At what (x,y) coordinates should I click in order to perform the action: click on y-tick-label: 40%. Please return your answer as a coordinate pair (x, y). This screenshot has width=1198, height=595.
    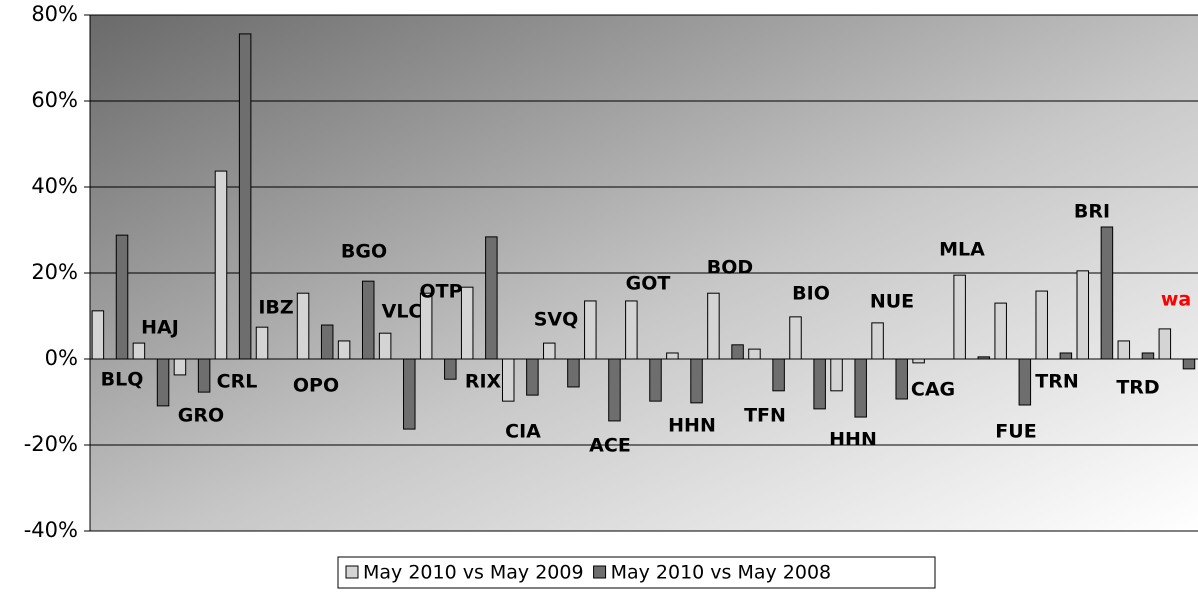
    Looking at the image, I should click on (54, 186).